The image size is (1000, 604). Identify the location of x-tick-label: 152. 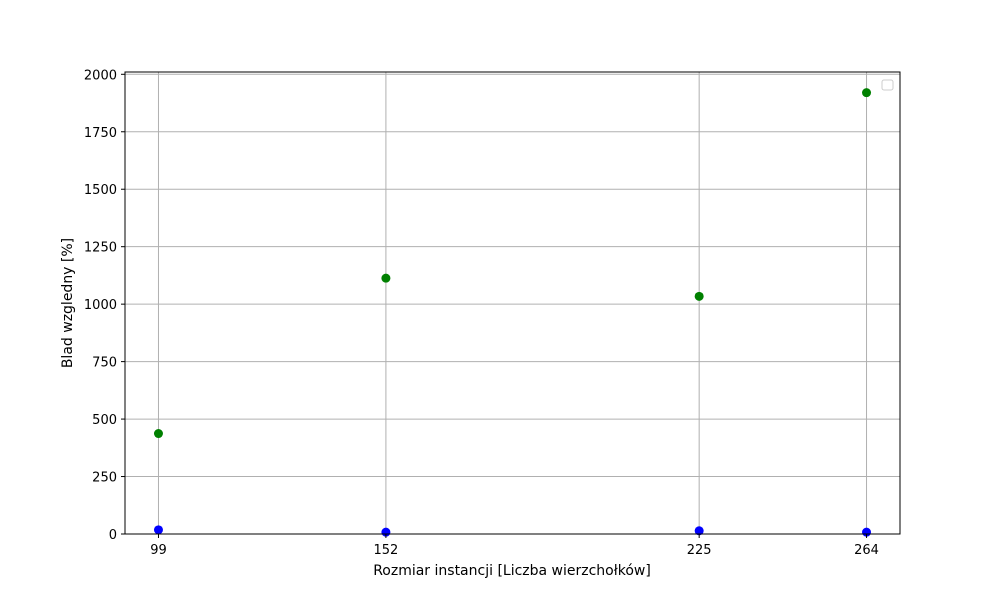
(385, 550).